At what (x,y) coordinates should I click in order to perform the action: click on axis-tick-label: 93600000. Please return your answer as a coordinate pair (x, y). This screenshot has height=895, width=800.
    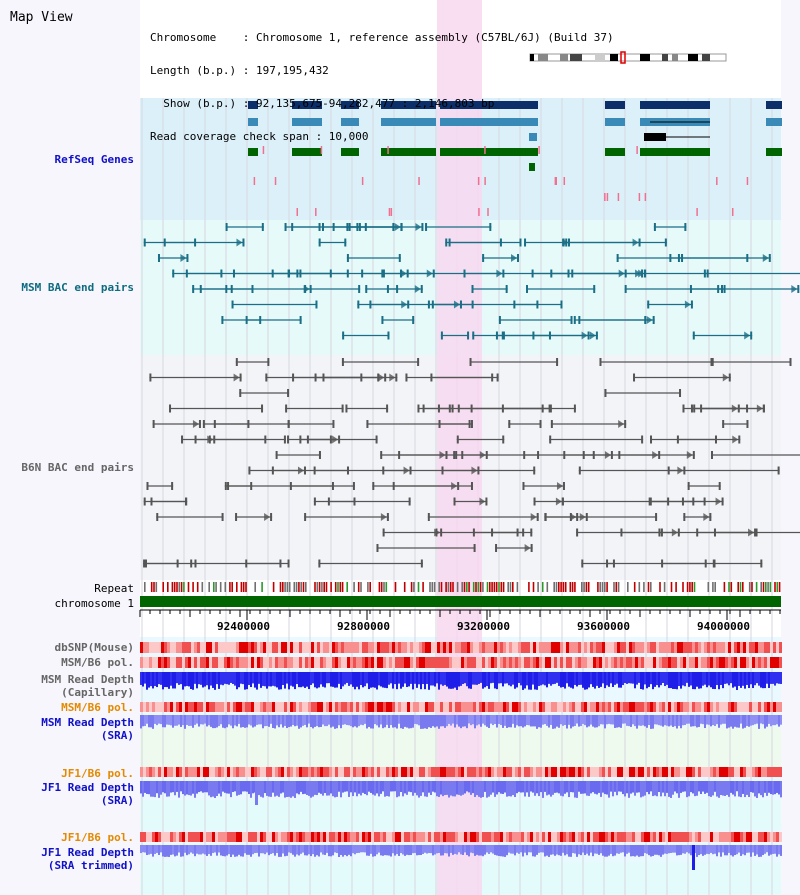
    Looking at the image, I should click on (603, 626).